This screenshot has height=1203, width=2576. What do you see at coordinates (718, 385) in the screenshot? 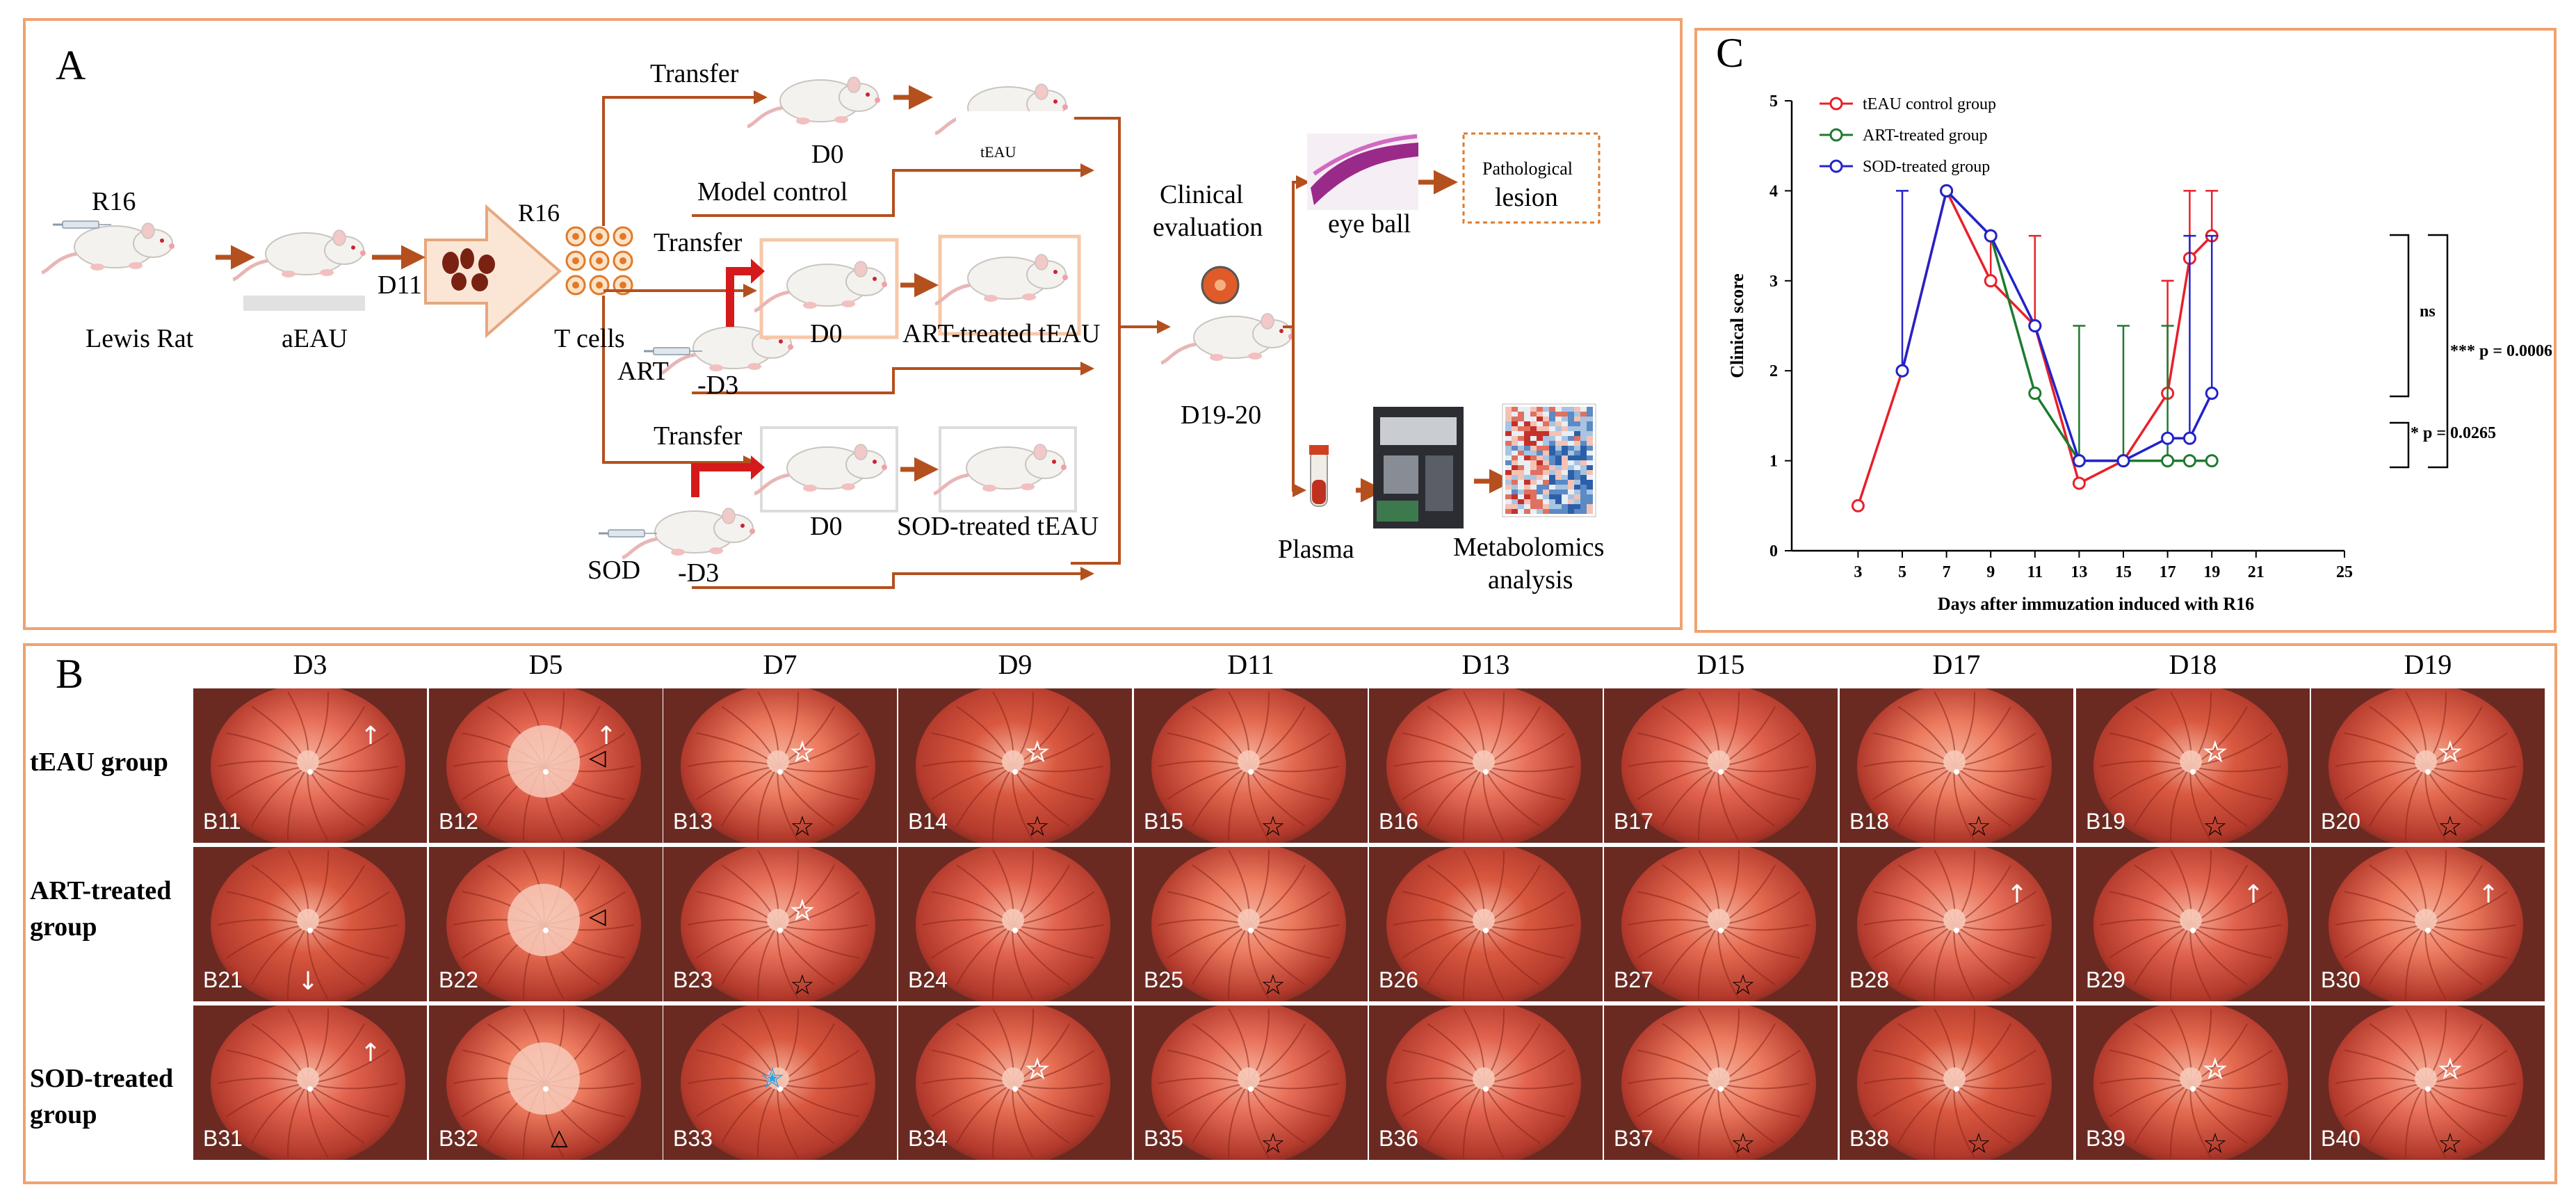
I see `label-art-d3: -D3` at bounding box center [718, 385].